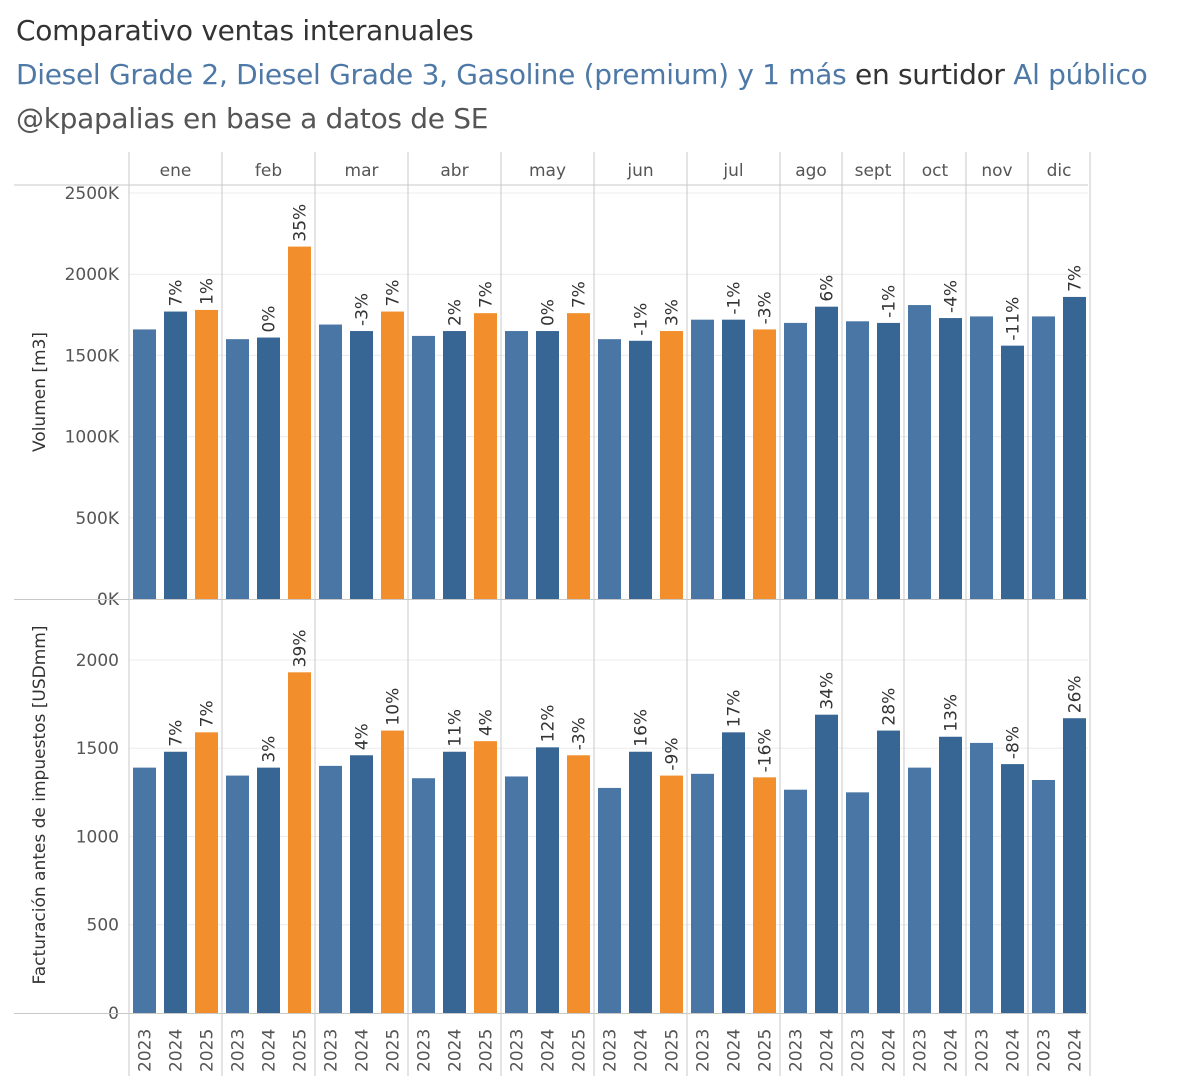 The height and width of the screenshot is (1087, 1200). I want to click on data-label: 10%, so click(394, 707).